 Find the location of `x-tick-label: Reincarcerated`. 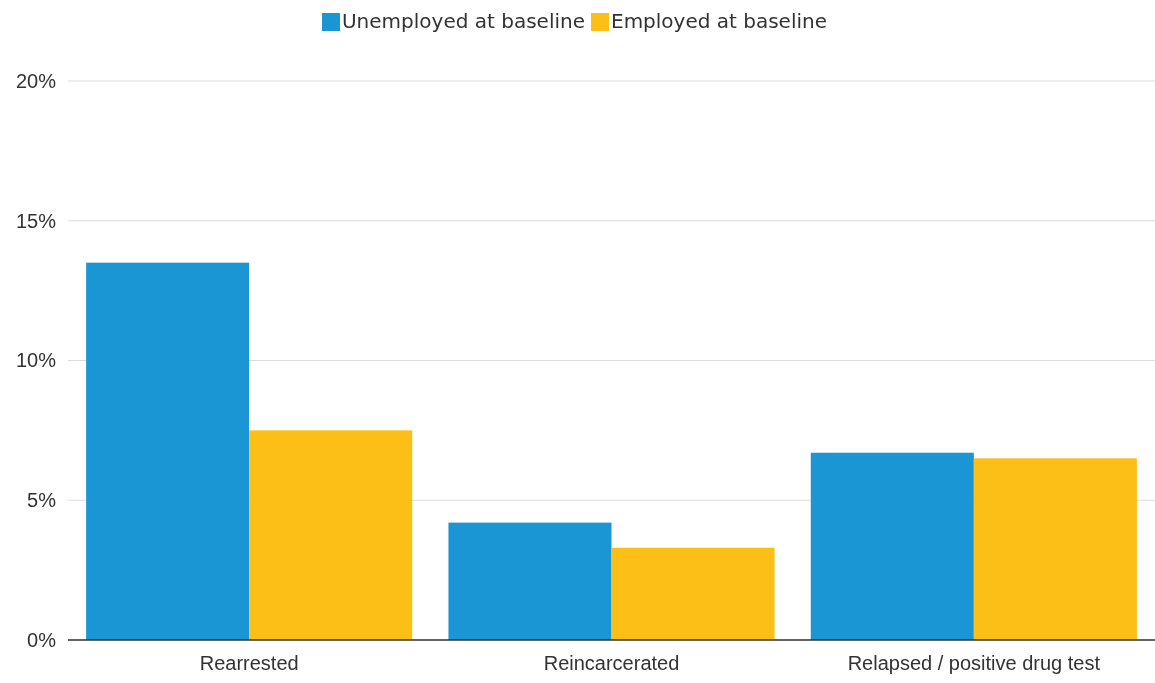

x-tick-label: Reincarcerated is located at coordinates (611, 663).